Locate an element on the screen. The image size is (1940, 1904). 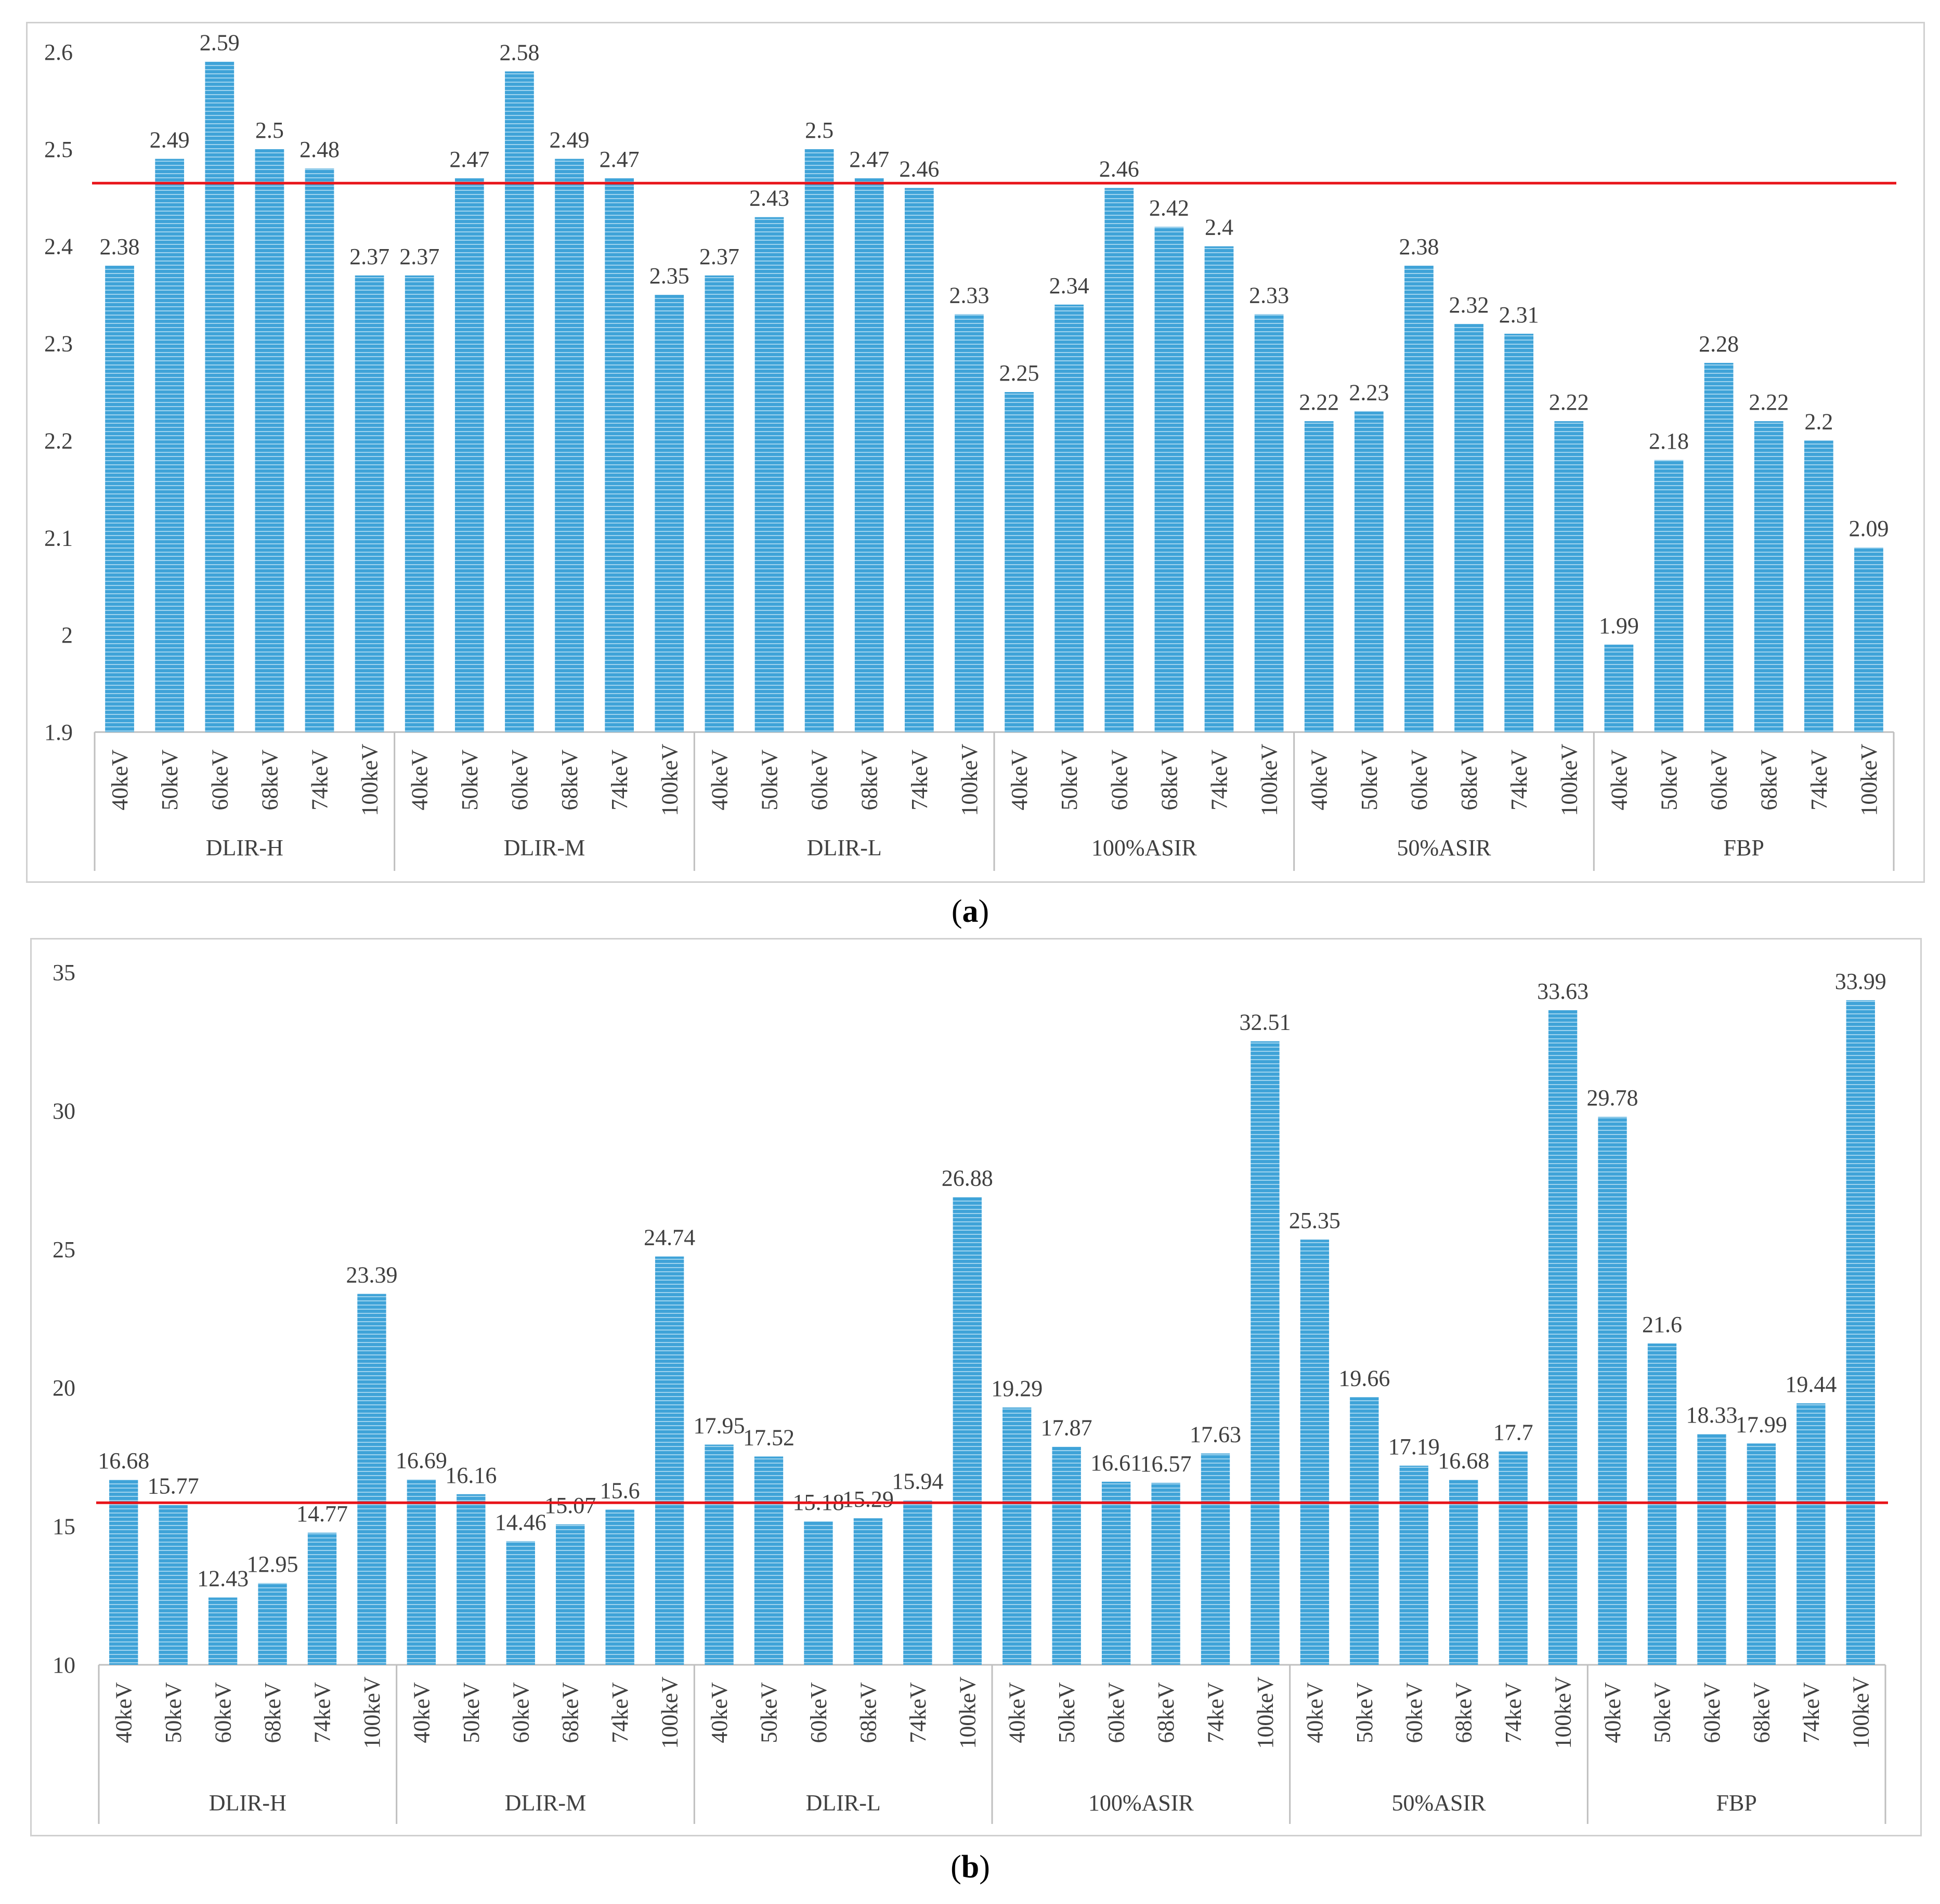
bar-value-label: 16.61 is located at coordinates (1116, 1463).